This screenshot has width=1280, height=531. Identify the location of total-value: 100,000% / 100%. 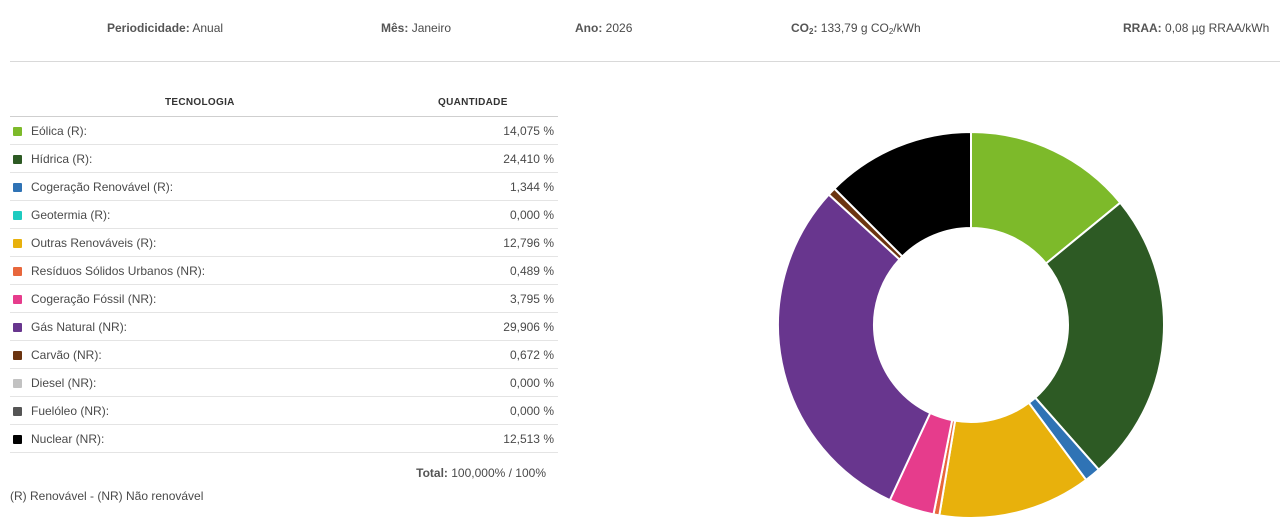
(498, 473).